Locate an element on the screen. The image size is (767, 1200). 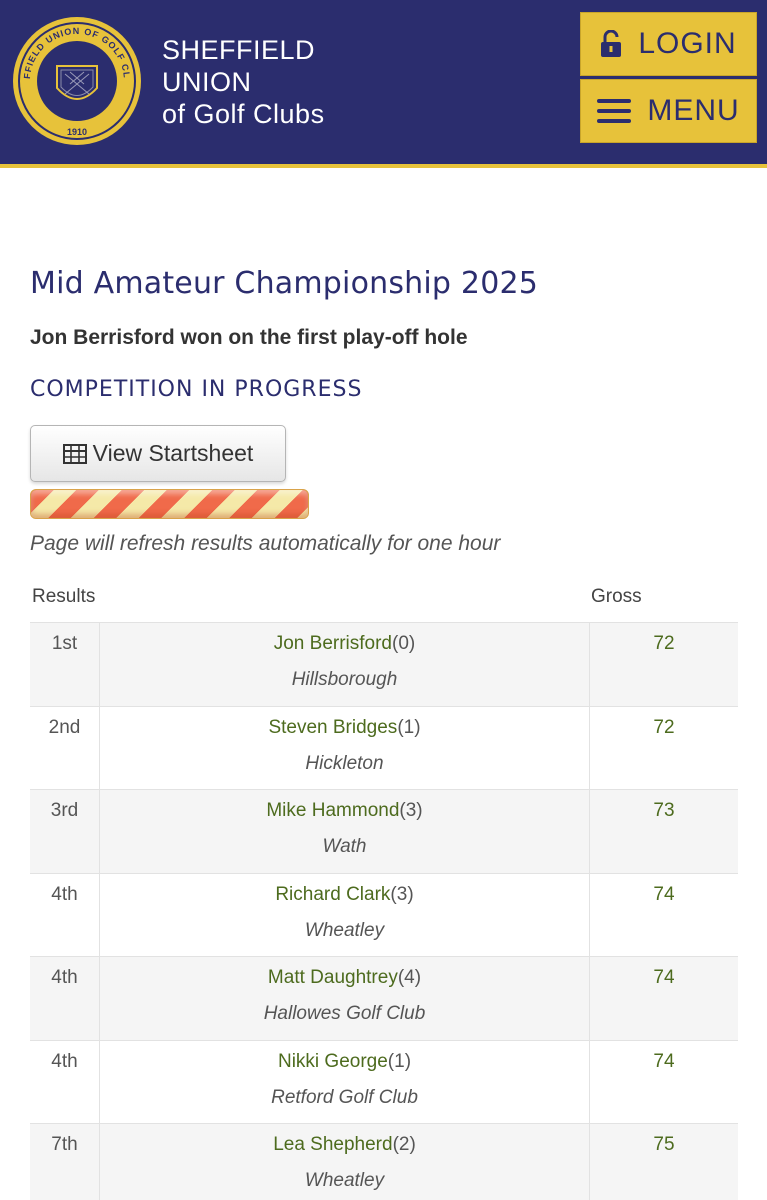
progress-fill is located at coordinates (169, 504).